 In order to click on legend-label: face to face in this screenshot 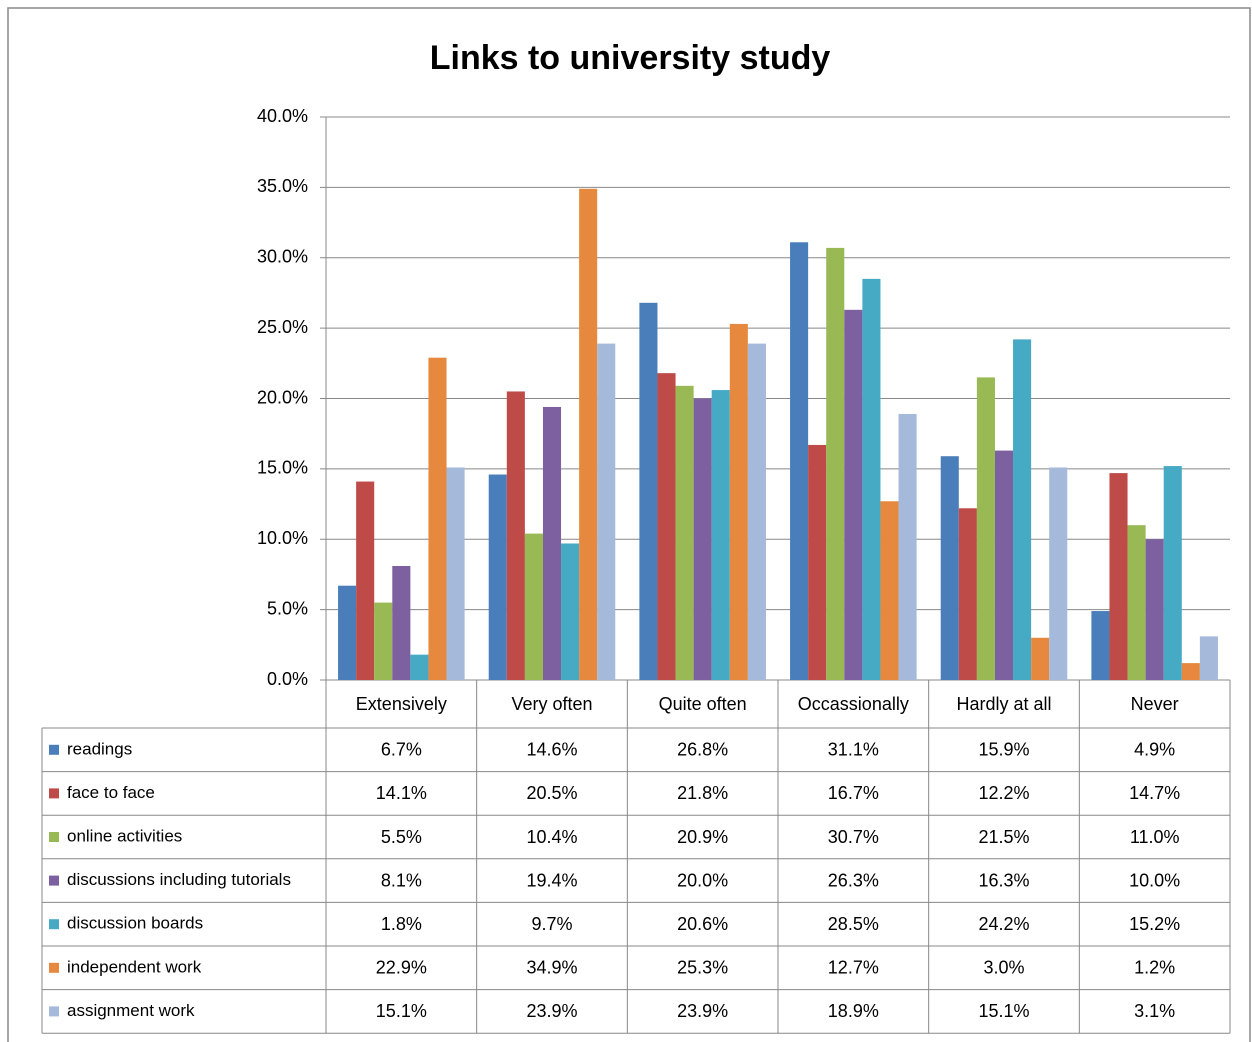, I will do `click(111, 792)`.